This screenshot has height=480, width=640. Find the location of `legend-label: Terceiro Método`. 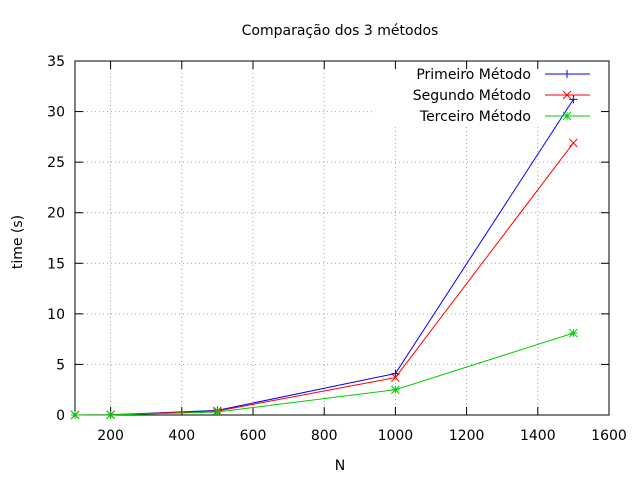

legend-label: Terceiro Método is located at coordinates (475, 117).